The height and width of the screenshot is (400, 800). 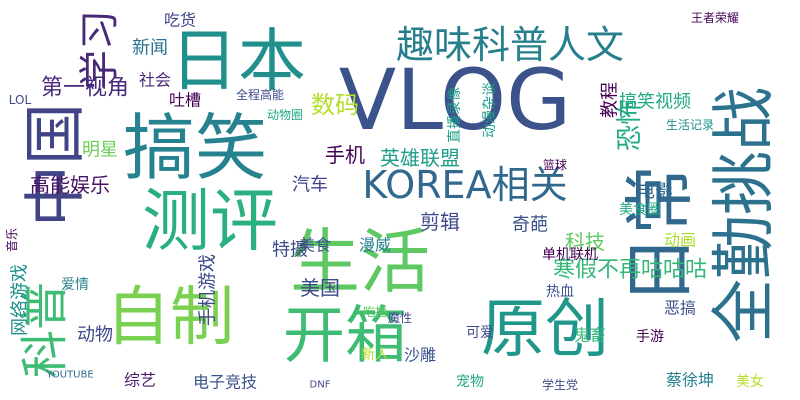 I want to click on word: 沙雕, so click(x=420, y=355).